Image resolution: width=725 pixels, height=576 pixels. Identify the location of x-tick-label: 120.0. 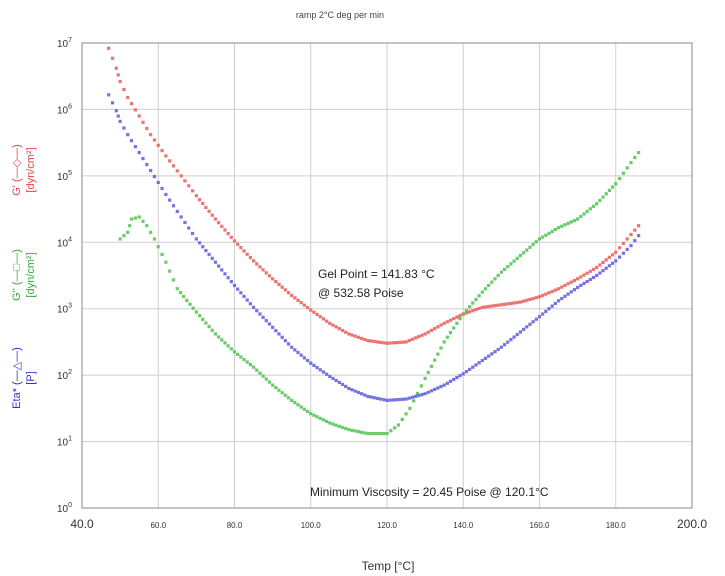
(387, 525).